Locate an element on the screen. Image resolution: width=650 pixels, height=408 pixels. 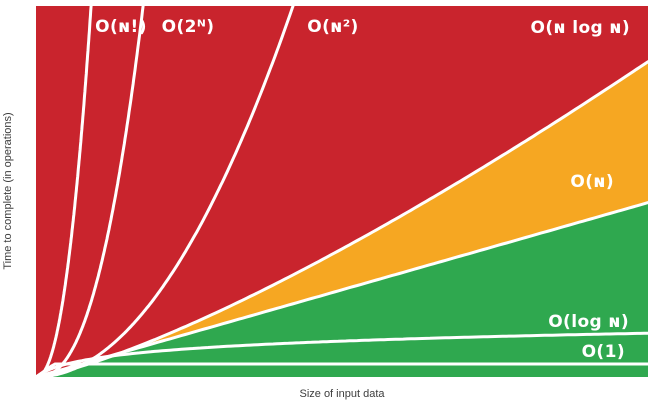
curve-label-o-n-squared: O(ɴ²) is located at coordinates (332, 27).